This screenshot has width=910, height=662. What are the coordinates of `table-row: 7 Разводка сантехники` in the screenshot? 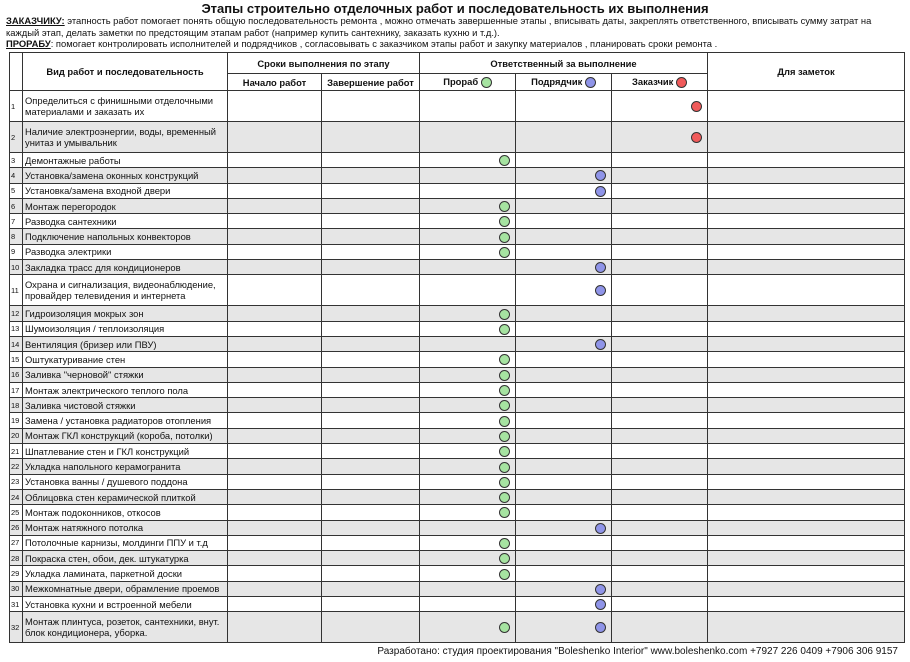 It's located at (457, 221).